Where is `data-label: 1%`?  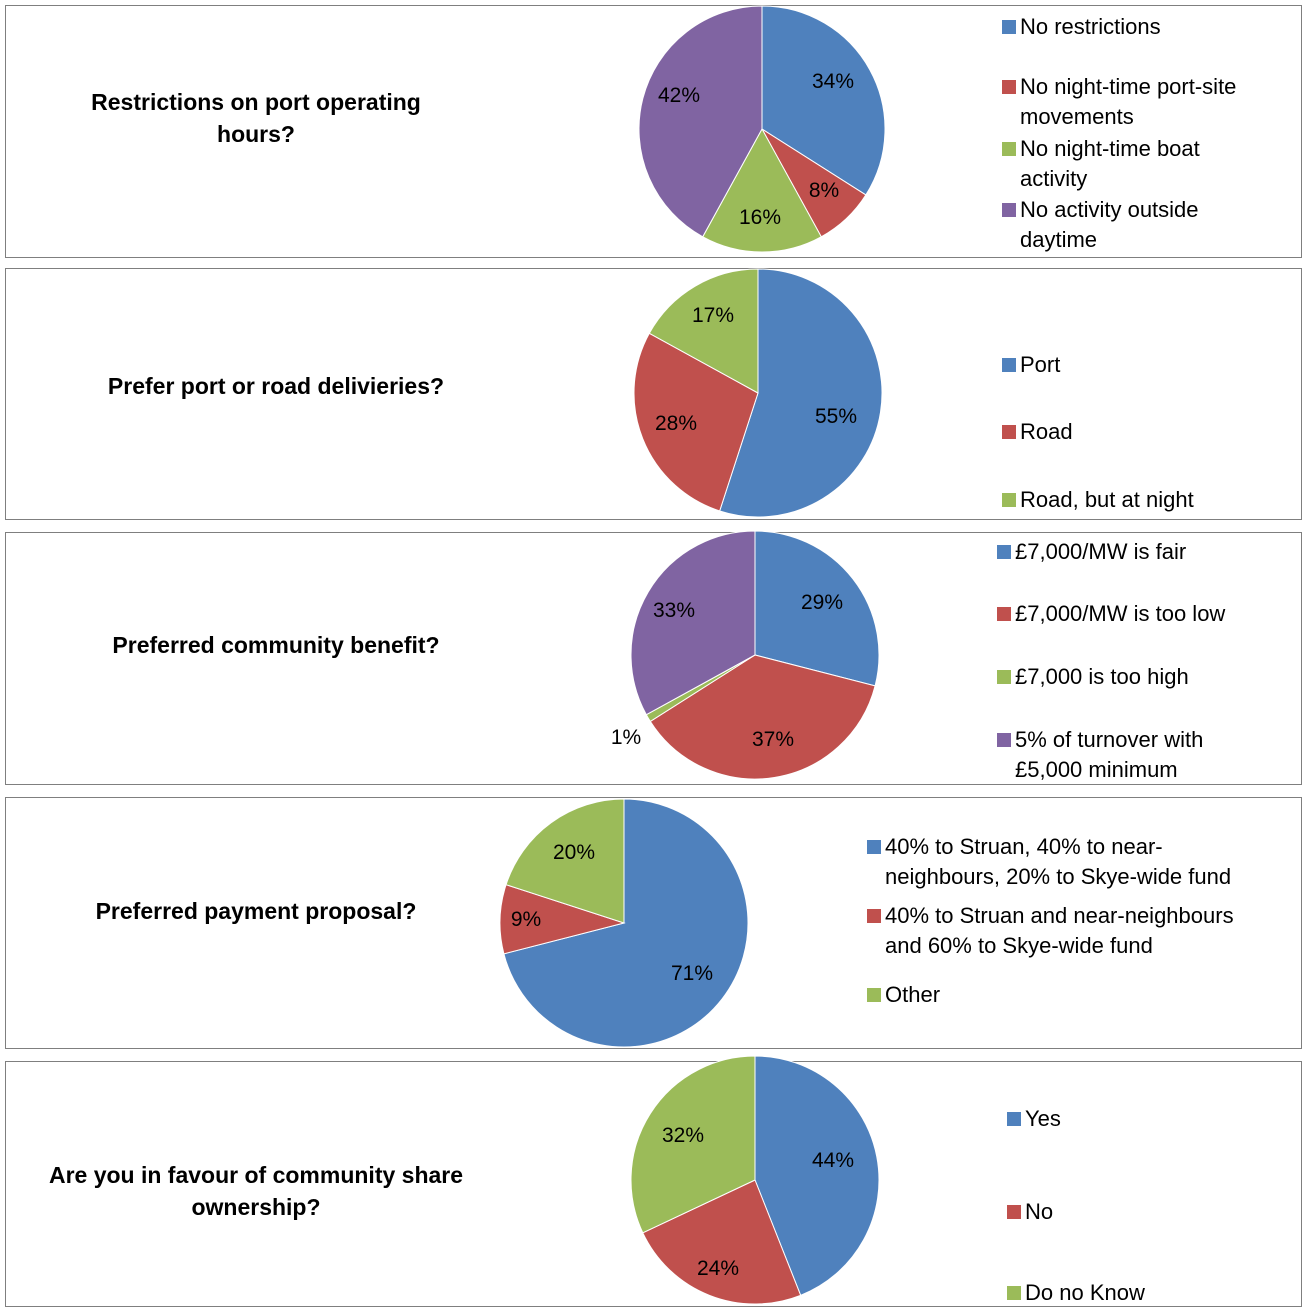 data-label: 1% is located at coordinates (626, 737).